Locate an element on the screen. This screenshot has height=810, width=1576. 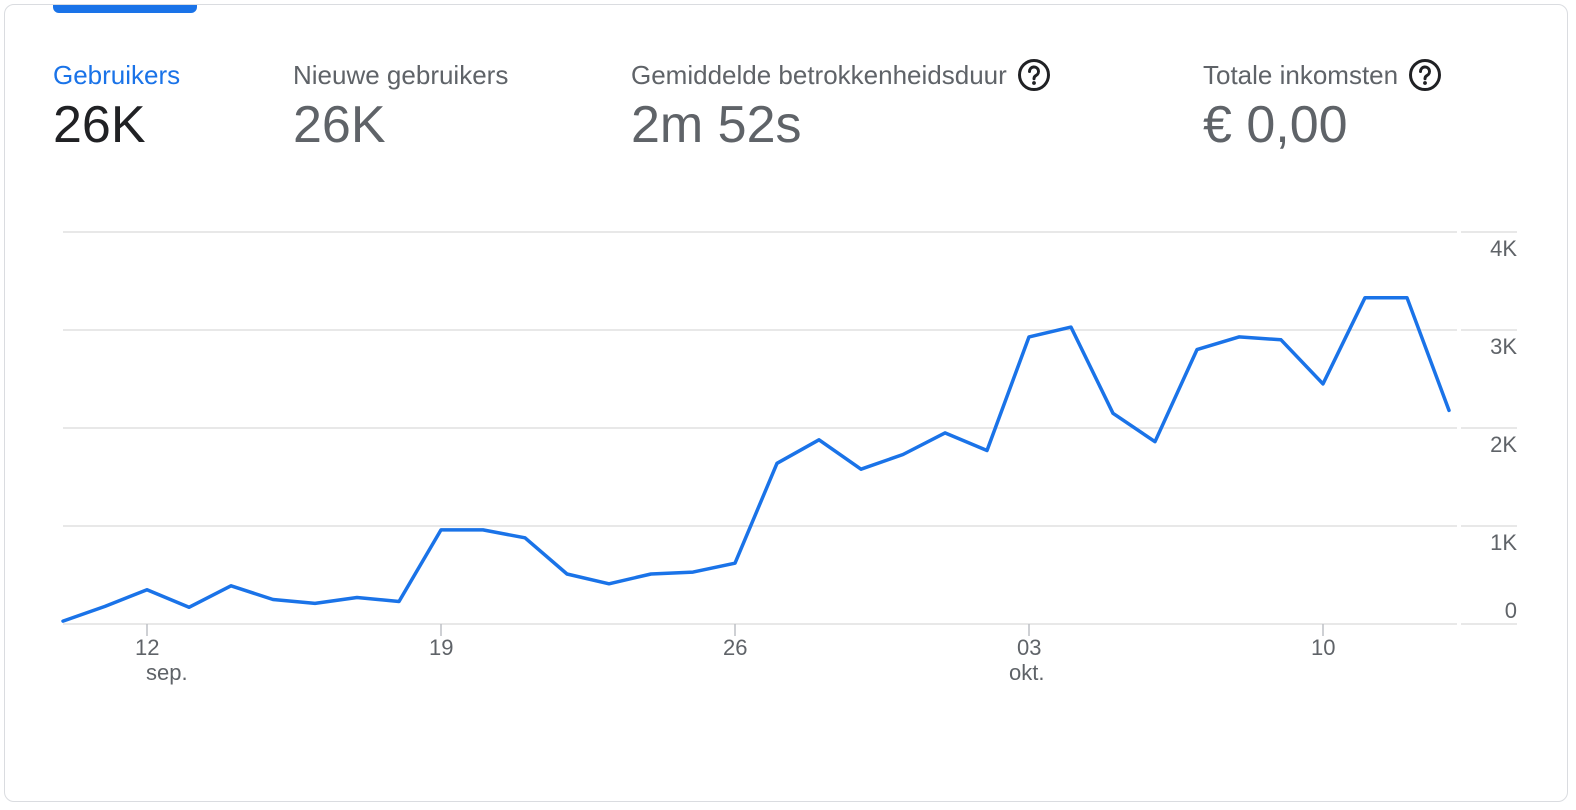
tab-gemiddelde-betrokkenheidsduur: Gemiddelde betrokkenheidsduur 2m 52s is located at coordinates (841, 105).